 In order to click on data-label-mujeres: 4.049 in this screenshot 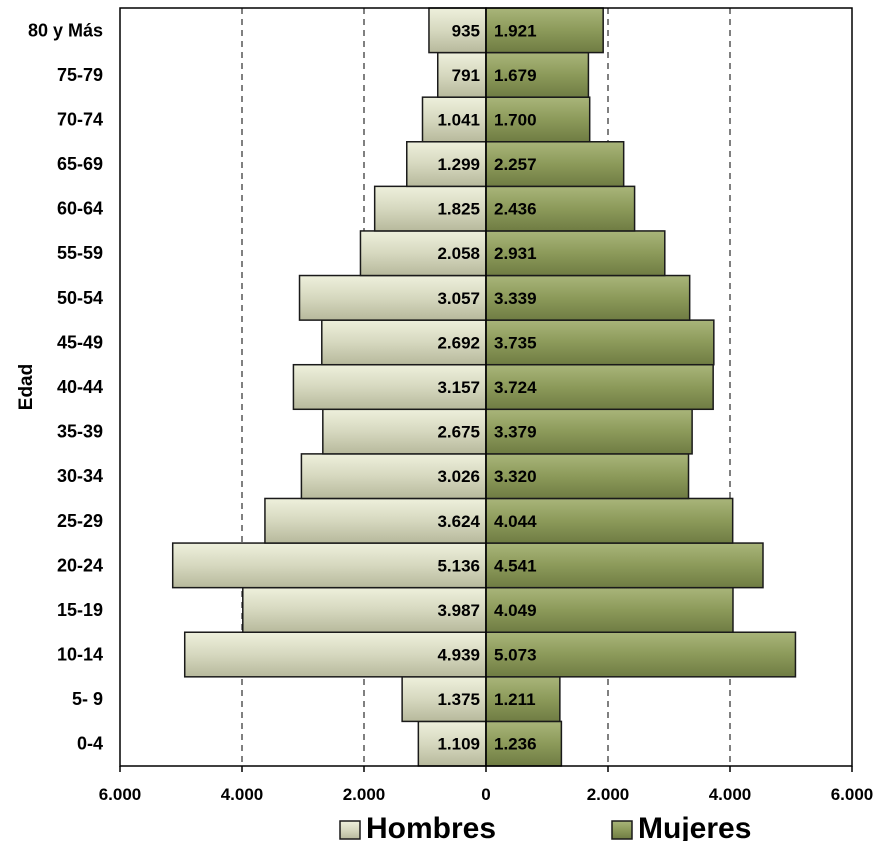, I will do `click(515, 610)`.